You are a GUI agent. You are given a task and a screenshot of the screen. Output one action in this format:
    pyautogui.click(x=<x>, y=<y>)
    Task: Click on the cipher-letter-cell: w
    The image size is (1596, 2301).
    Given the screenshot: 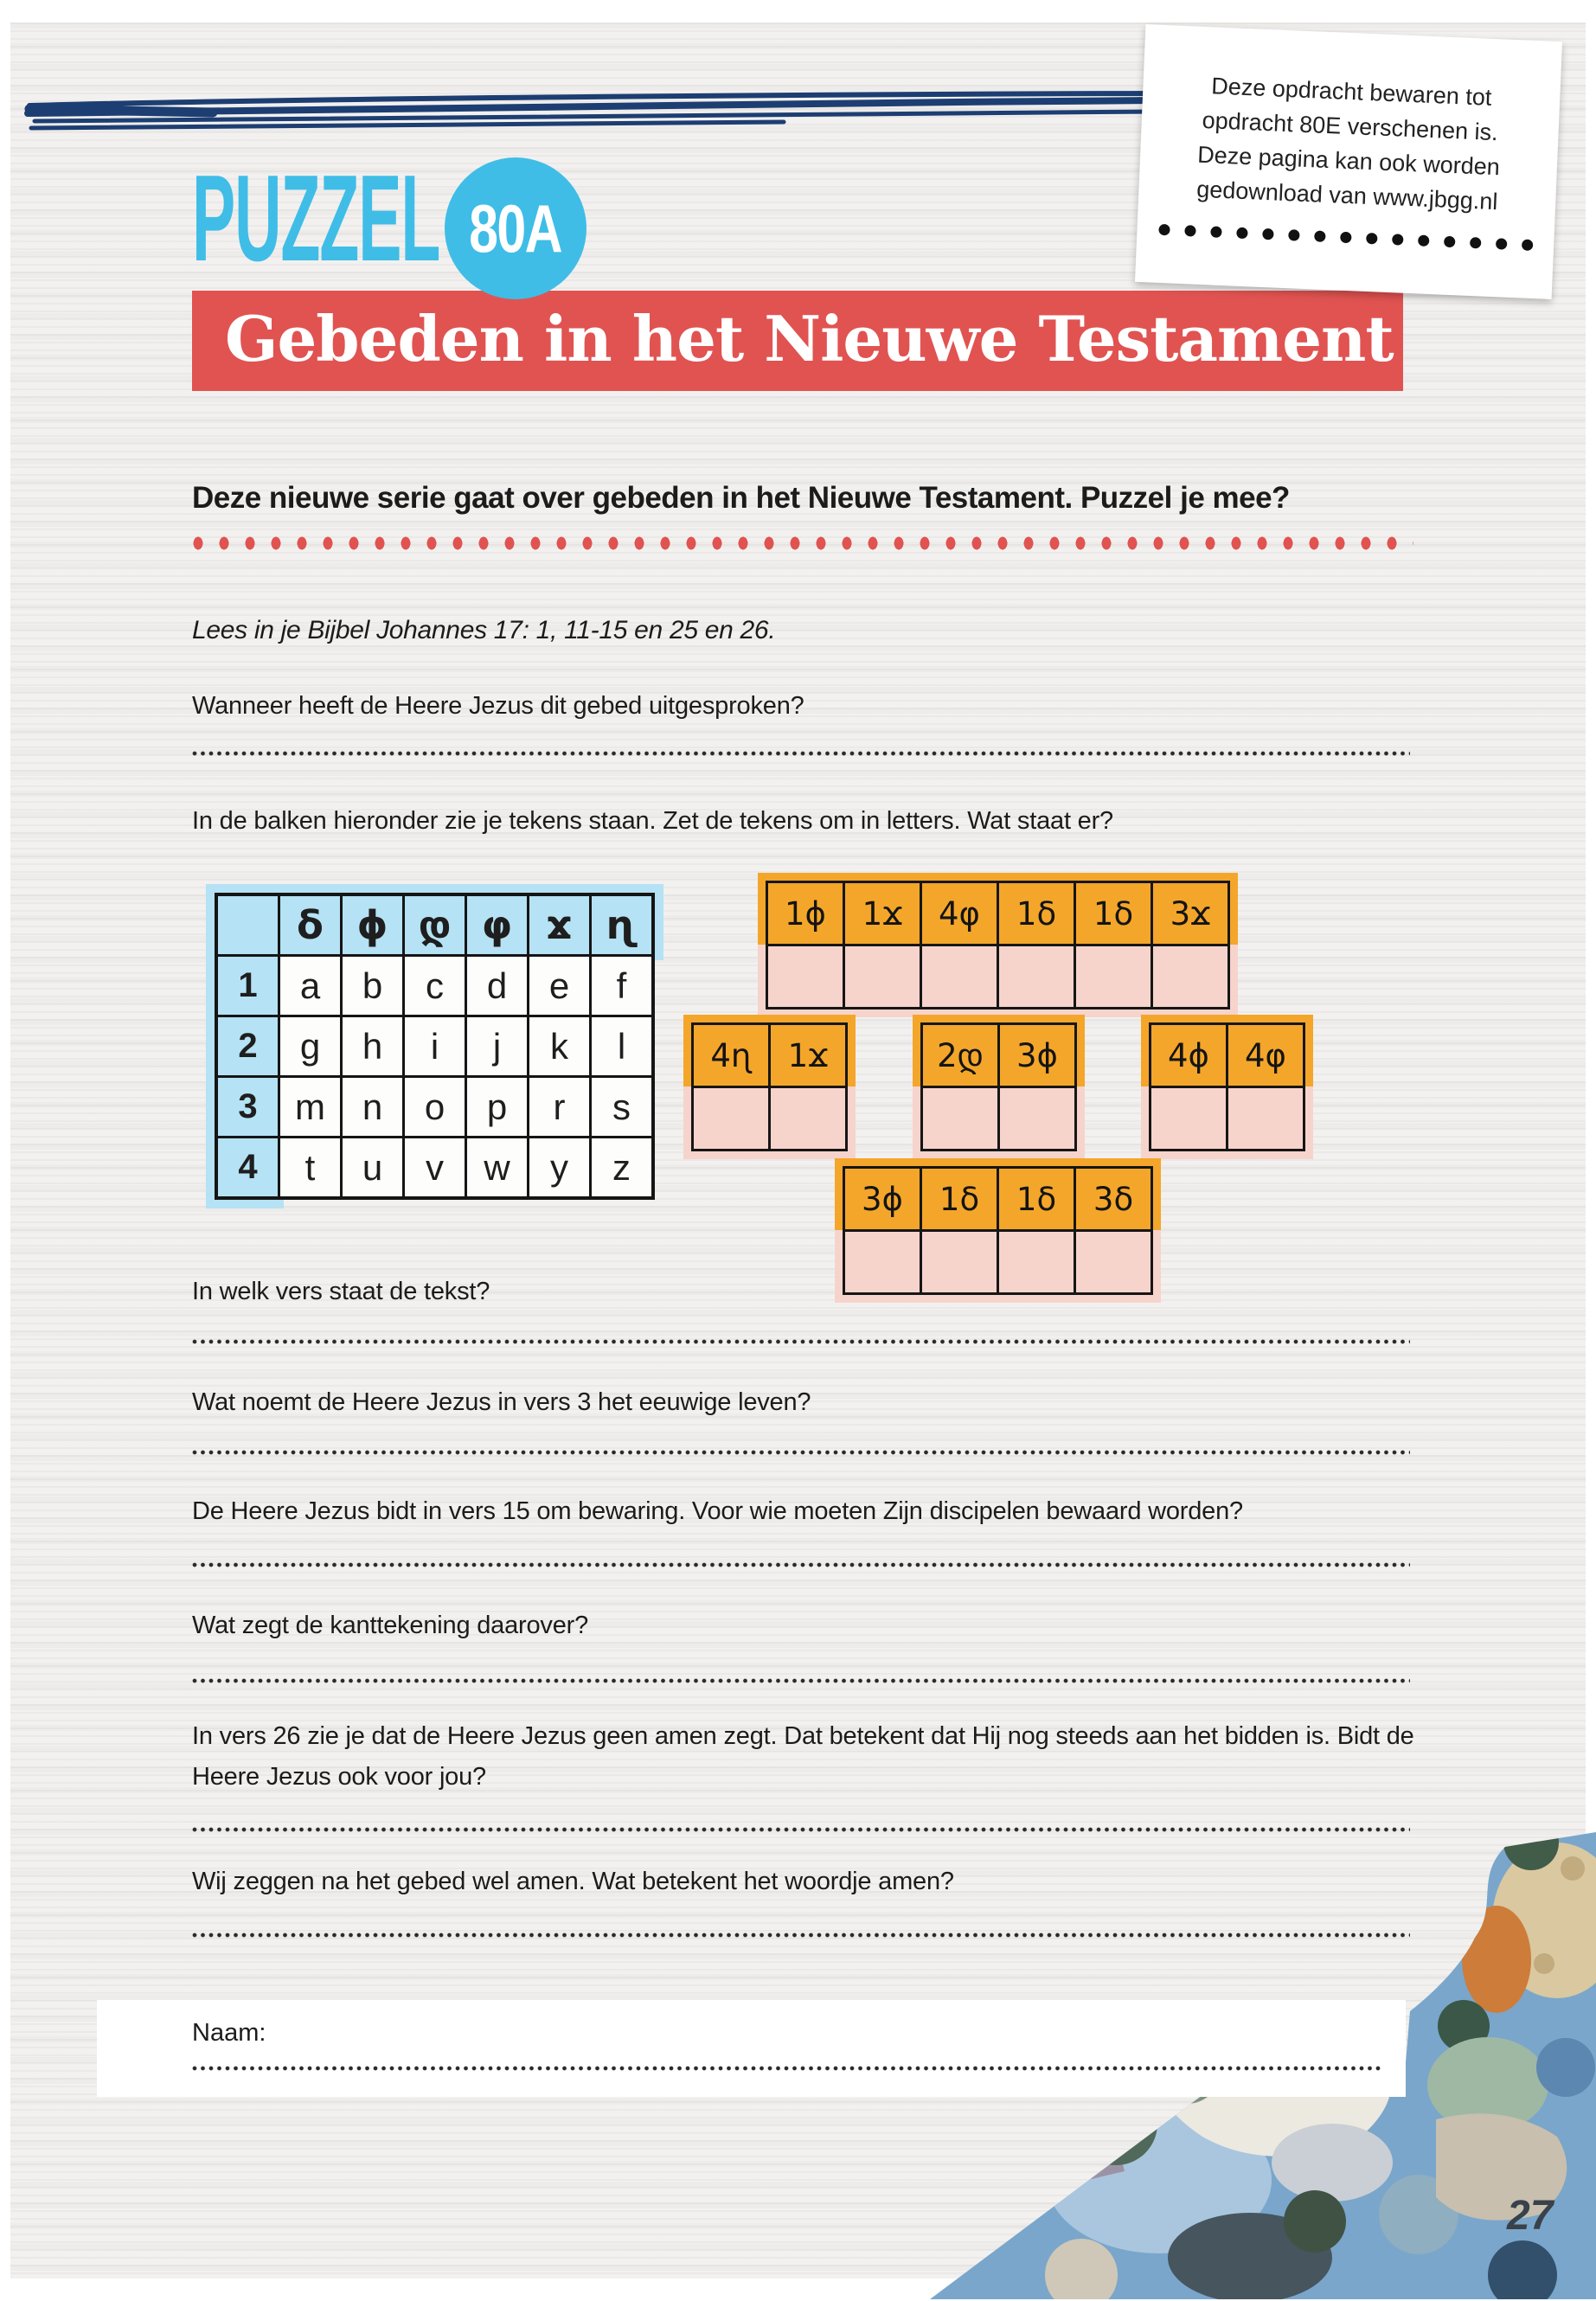 What is the action you would take?
    pyautogui.click(x=497, y=1167)
    